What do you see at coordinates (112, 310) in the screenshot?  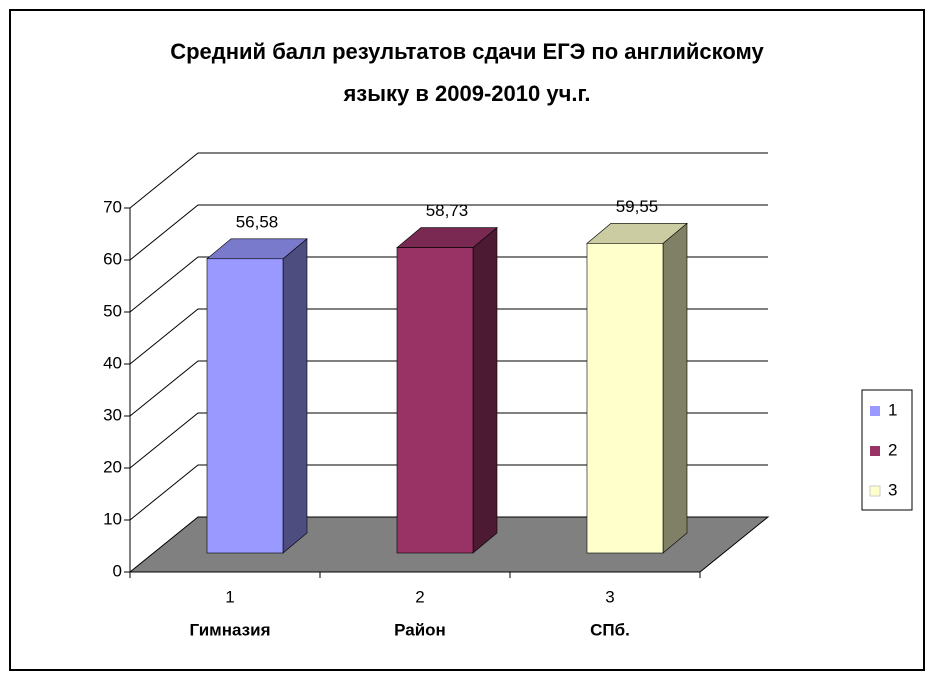 I see `y-tick-label: 50` at bounding box center [112, 310].